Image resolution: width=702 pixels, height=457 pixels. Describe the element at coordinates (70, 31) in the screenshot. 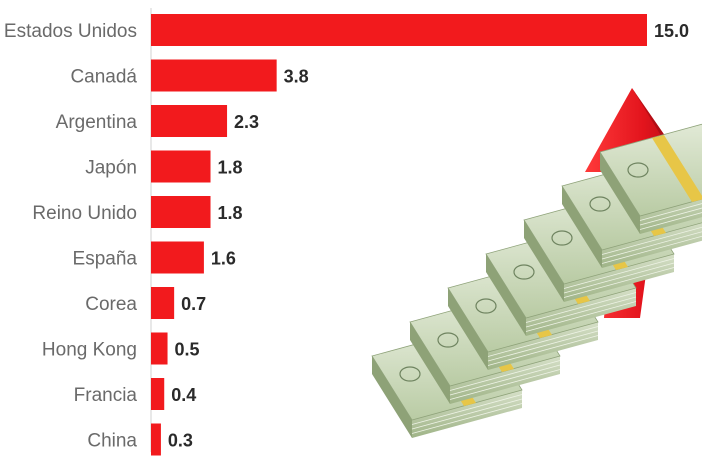

I see `category-label: Estados Unidos` at that location.